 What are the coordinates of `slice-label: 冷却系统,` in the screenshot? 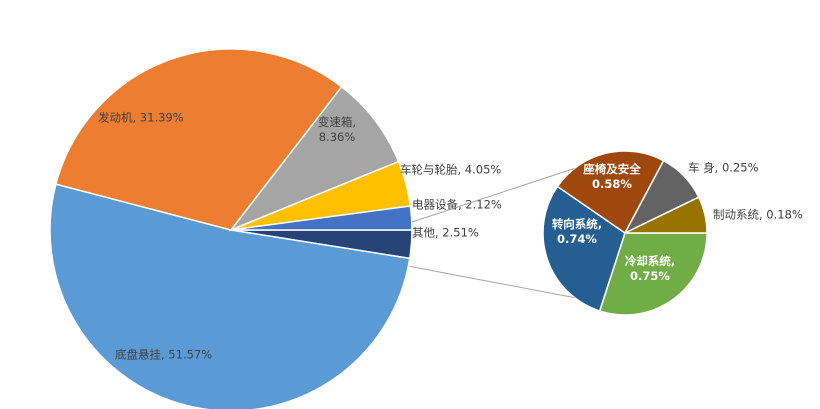 It's located at (650, 261).